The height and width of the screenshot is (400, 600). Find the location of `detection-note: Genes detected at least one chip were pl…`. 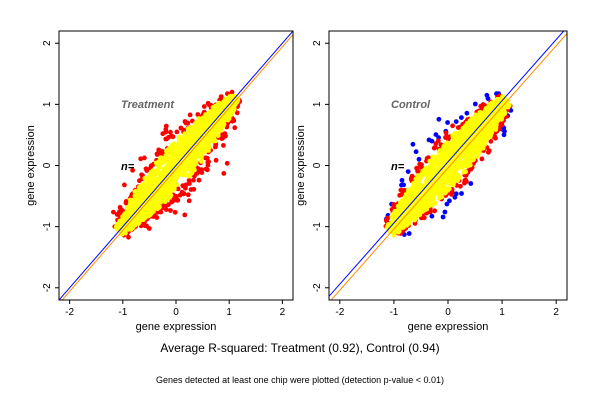

detection-note: Genes detected at least one chip were pl… is located at coordinates (300, 380).